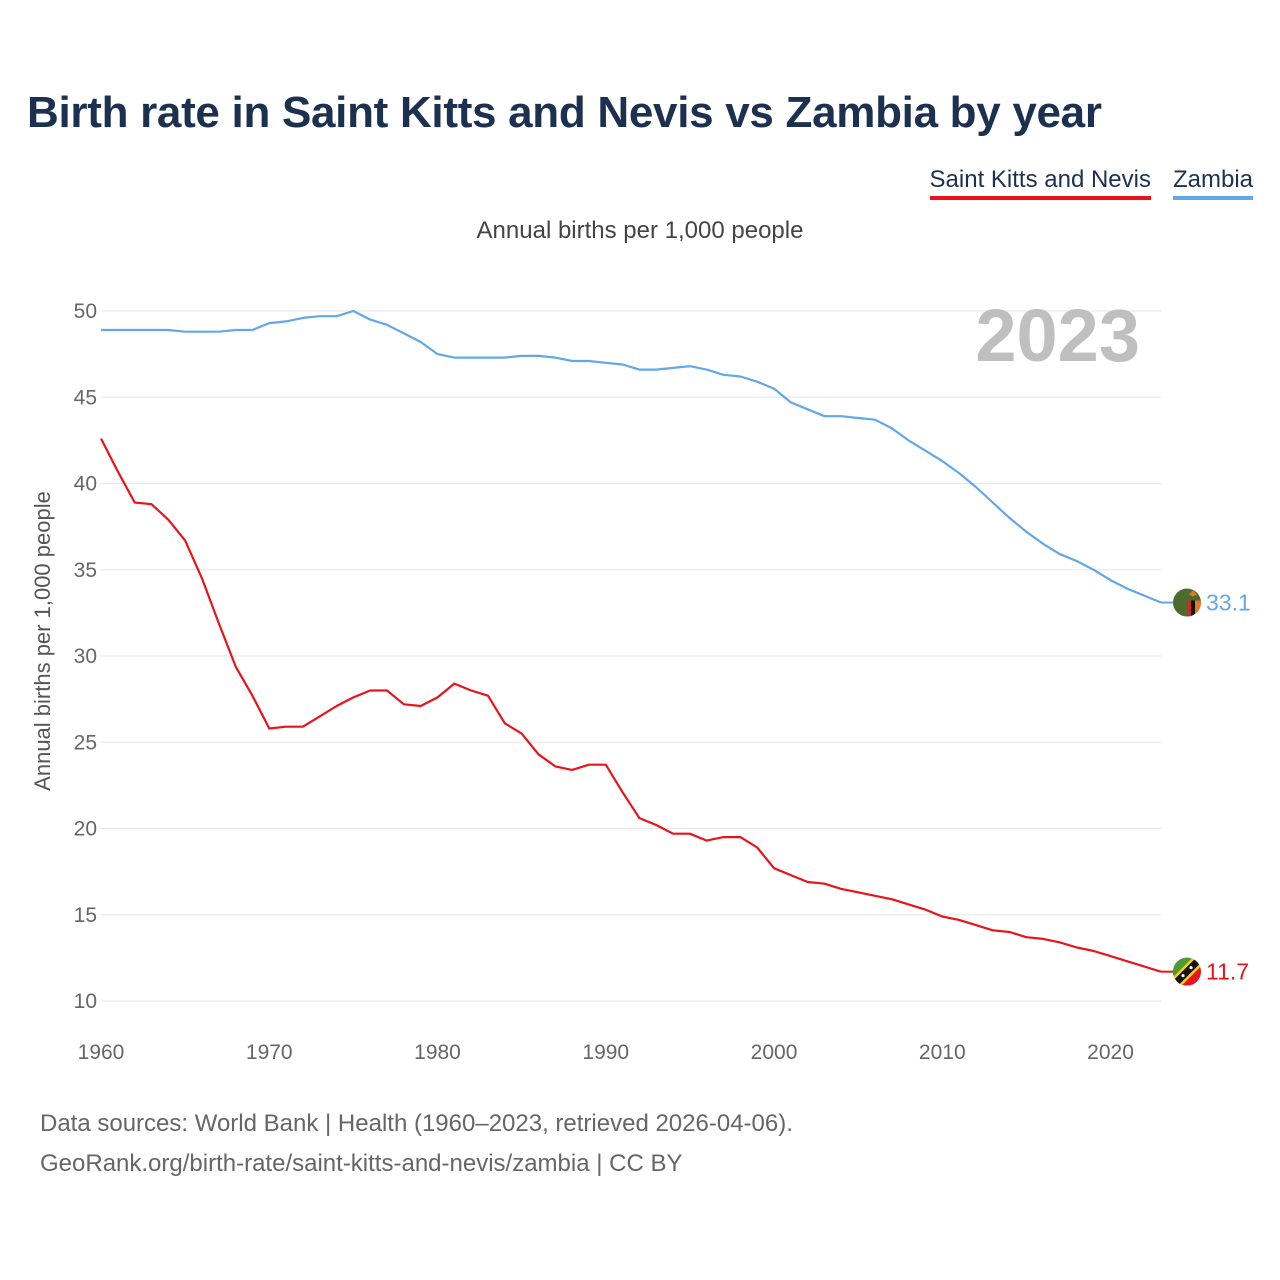 Image resolution: width=1280 pixels, height=1280 pixels. I want to click on y-axis-label: Annual births per 1,000 people, so click(42, 641).